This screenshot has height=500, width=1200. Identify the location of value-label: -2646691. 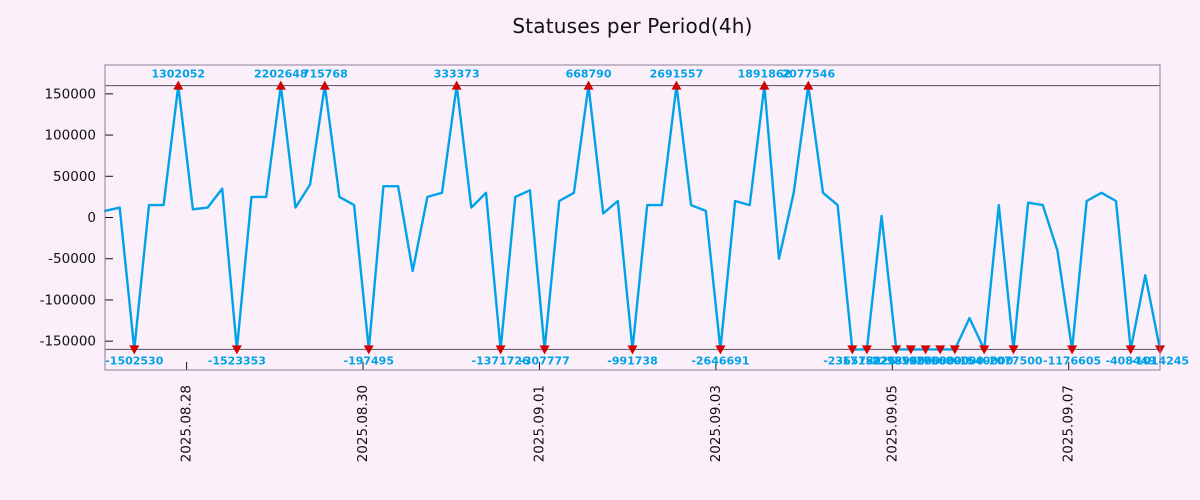
(720, 360).